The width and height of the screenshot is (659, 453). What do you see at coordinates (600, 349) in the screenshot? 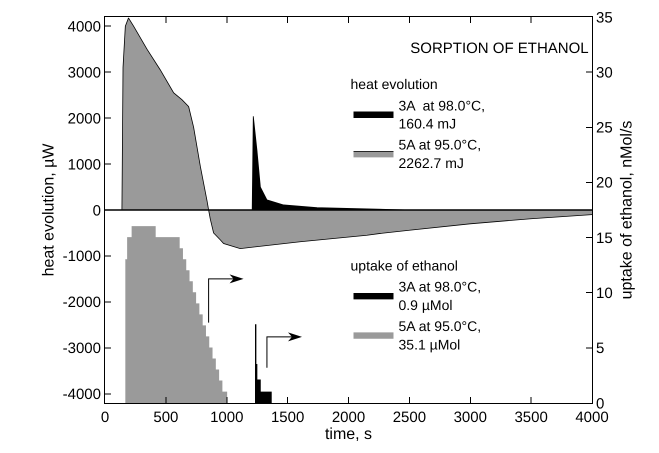
I see `y2-tick-label: 5` at bounding box center [600, 349].